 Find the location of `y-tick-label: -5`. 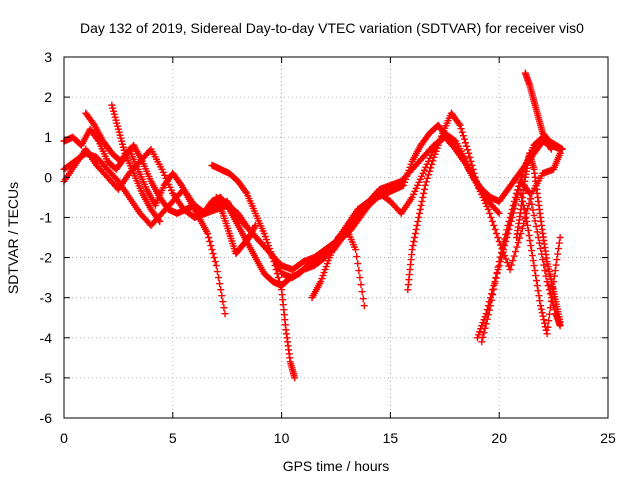

y-tick-label: -5 is located at coordinates (46, 378).